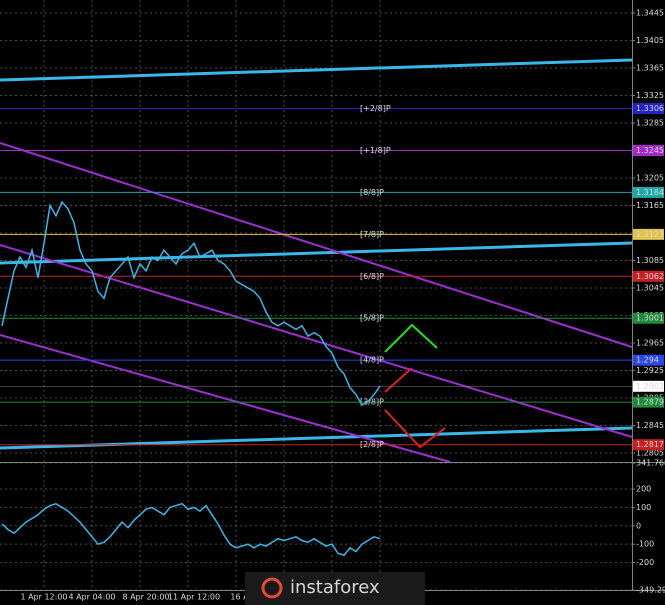 This screenshot has height=605, width=665. Describe the element at coordinates (372, 360) in the screenshot. I see `level-label: [4/8]P` at that location.